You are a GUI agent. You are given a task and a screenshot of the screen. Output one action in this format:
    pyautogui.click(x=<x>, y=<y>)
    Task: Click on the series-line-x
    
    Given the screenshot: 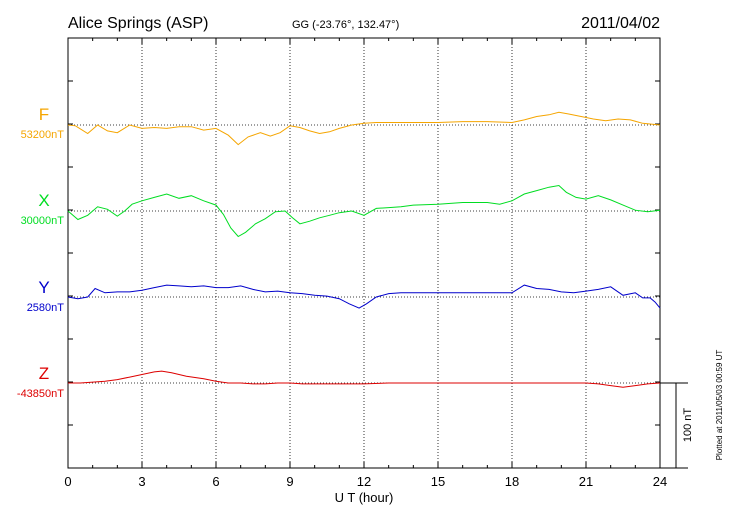 What is the action you would take?
    pyautogui.click(x=364, y=211)
    